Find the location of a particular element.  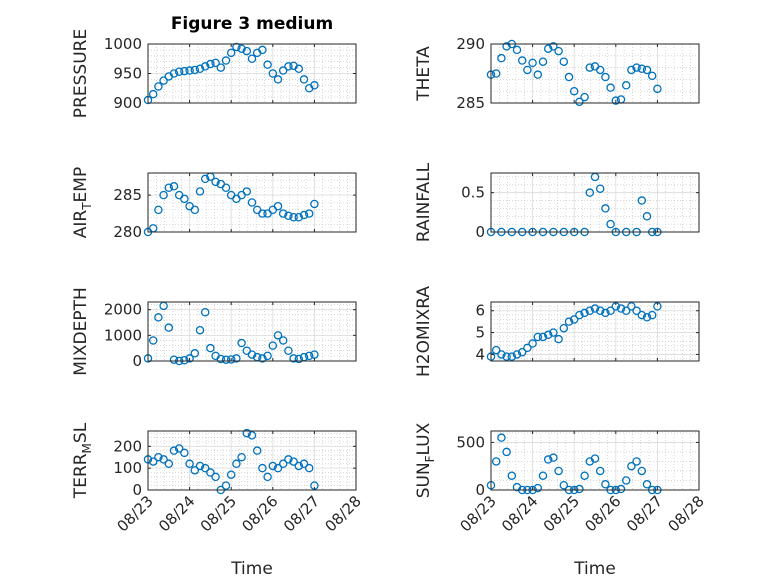

x-tick-label: 08/25 is located at coordinates (218, 513).